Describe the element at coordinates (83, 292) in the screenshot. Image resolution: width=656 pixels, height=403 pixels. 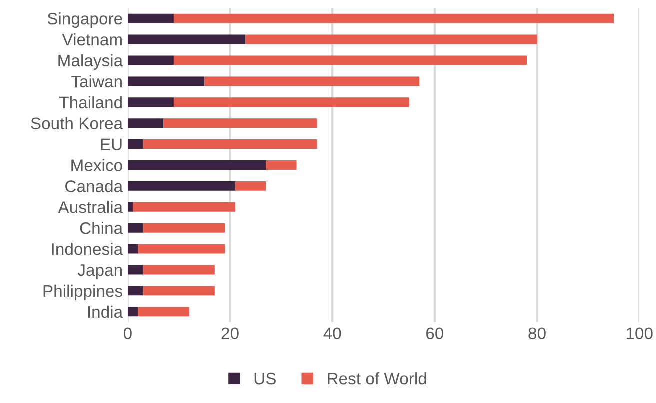
I see `y-tick-label: Philippines` at that location.